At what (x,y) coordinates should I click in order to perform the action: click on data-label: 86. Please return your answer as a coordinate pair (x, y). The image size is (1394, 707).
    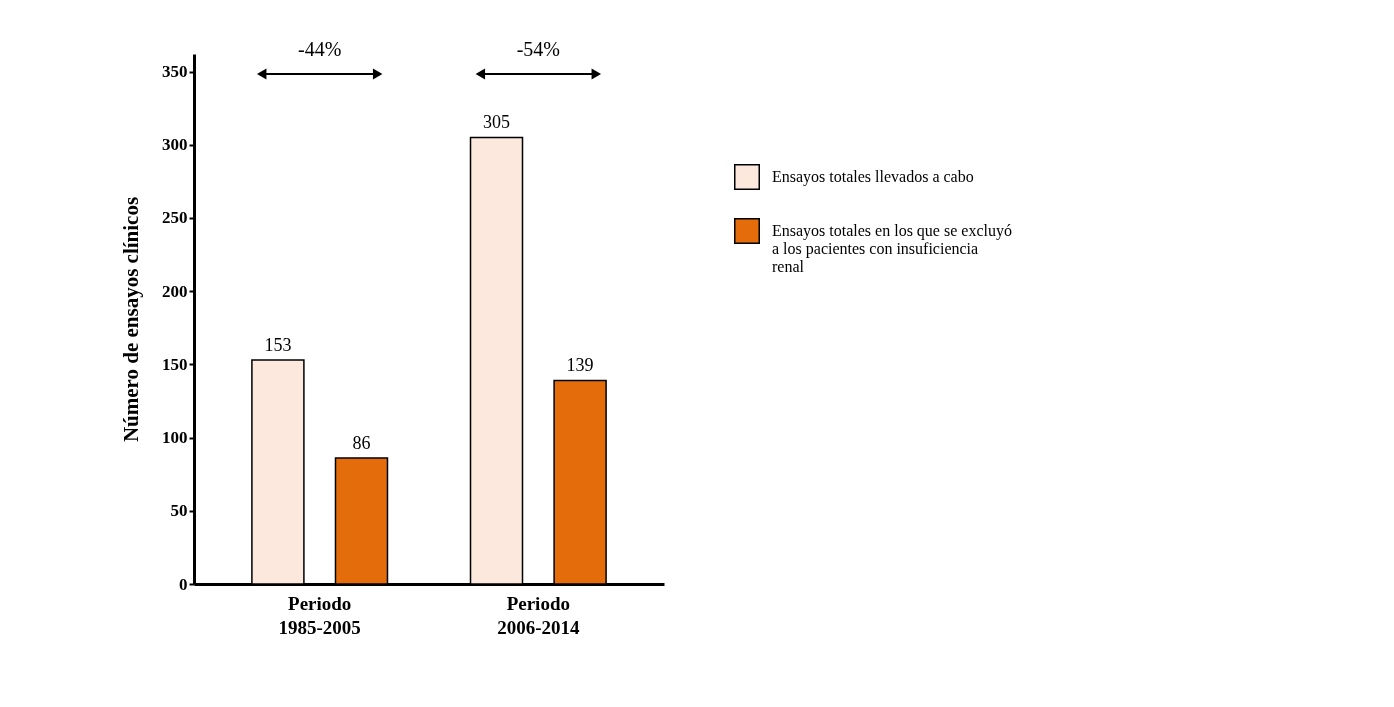
    Looking at the image, I should click on (361, 443).